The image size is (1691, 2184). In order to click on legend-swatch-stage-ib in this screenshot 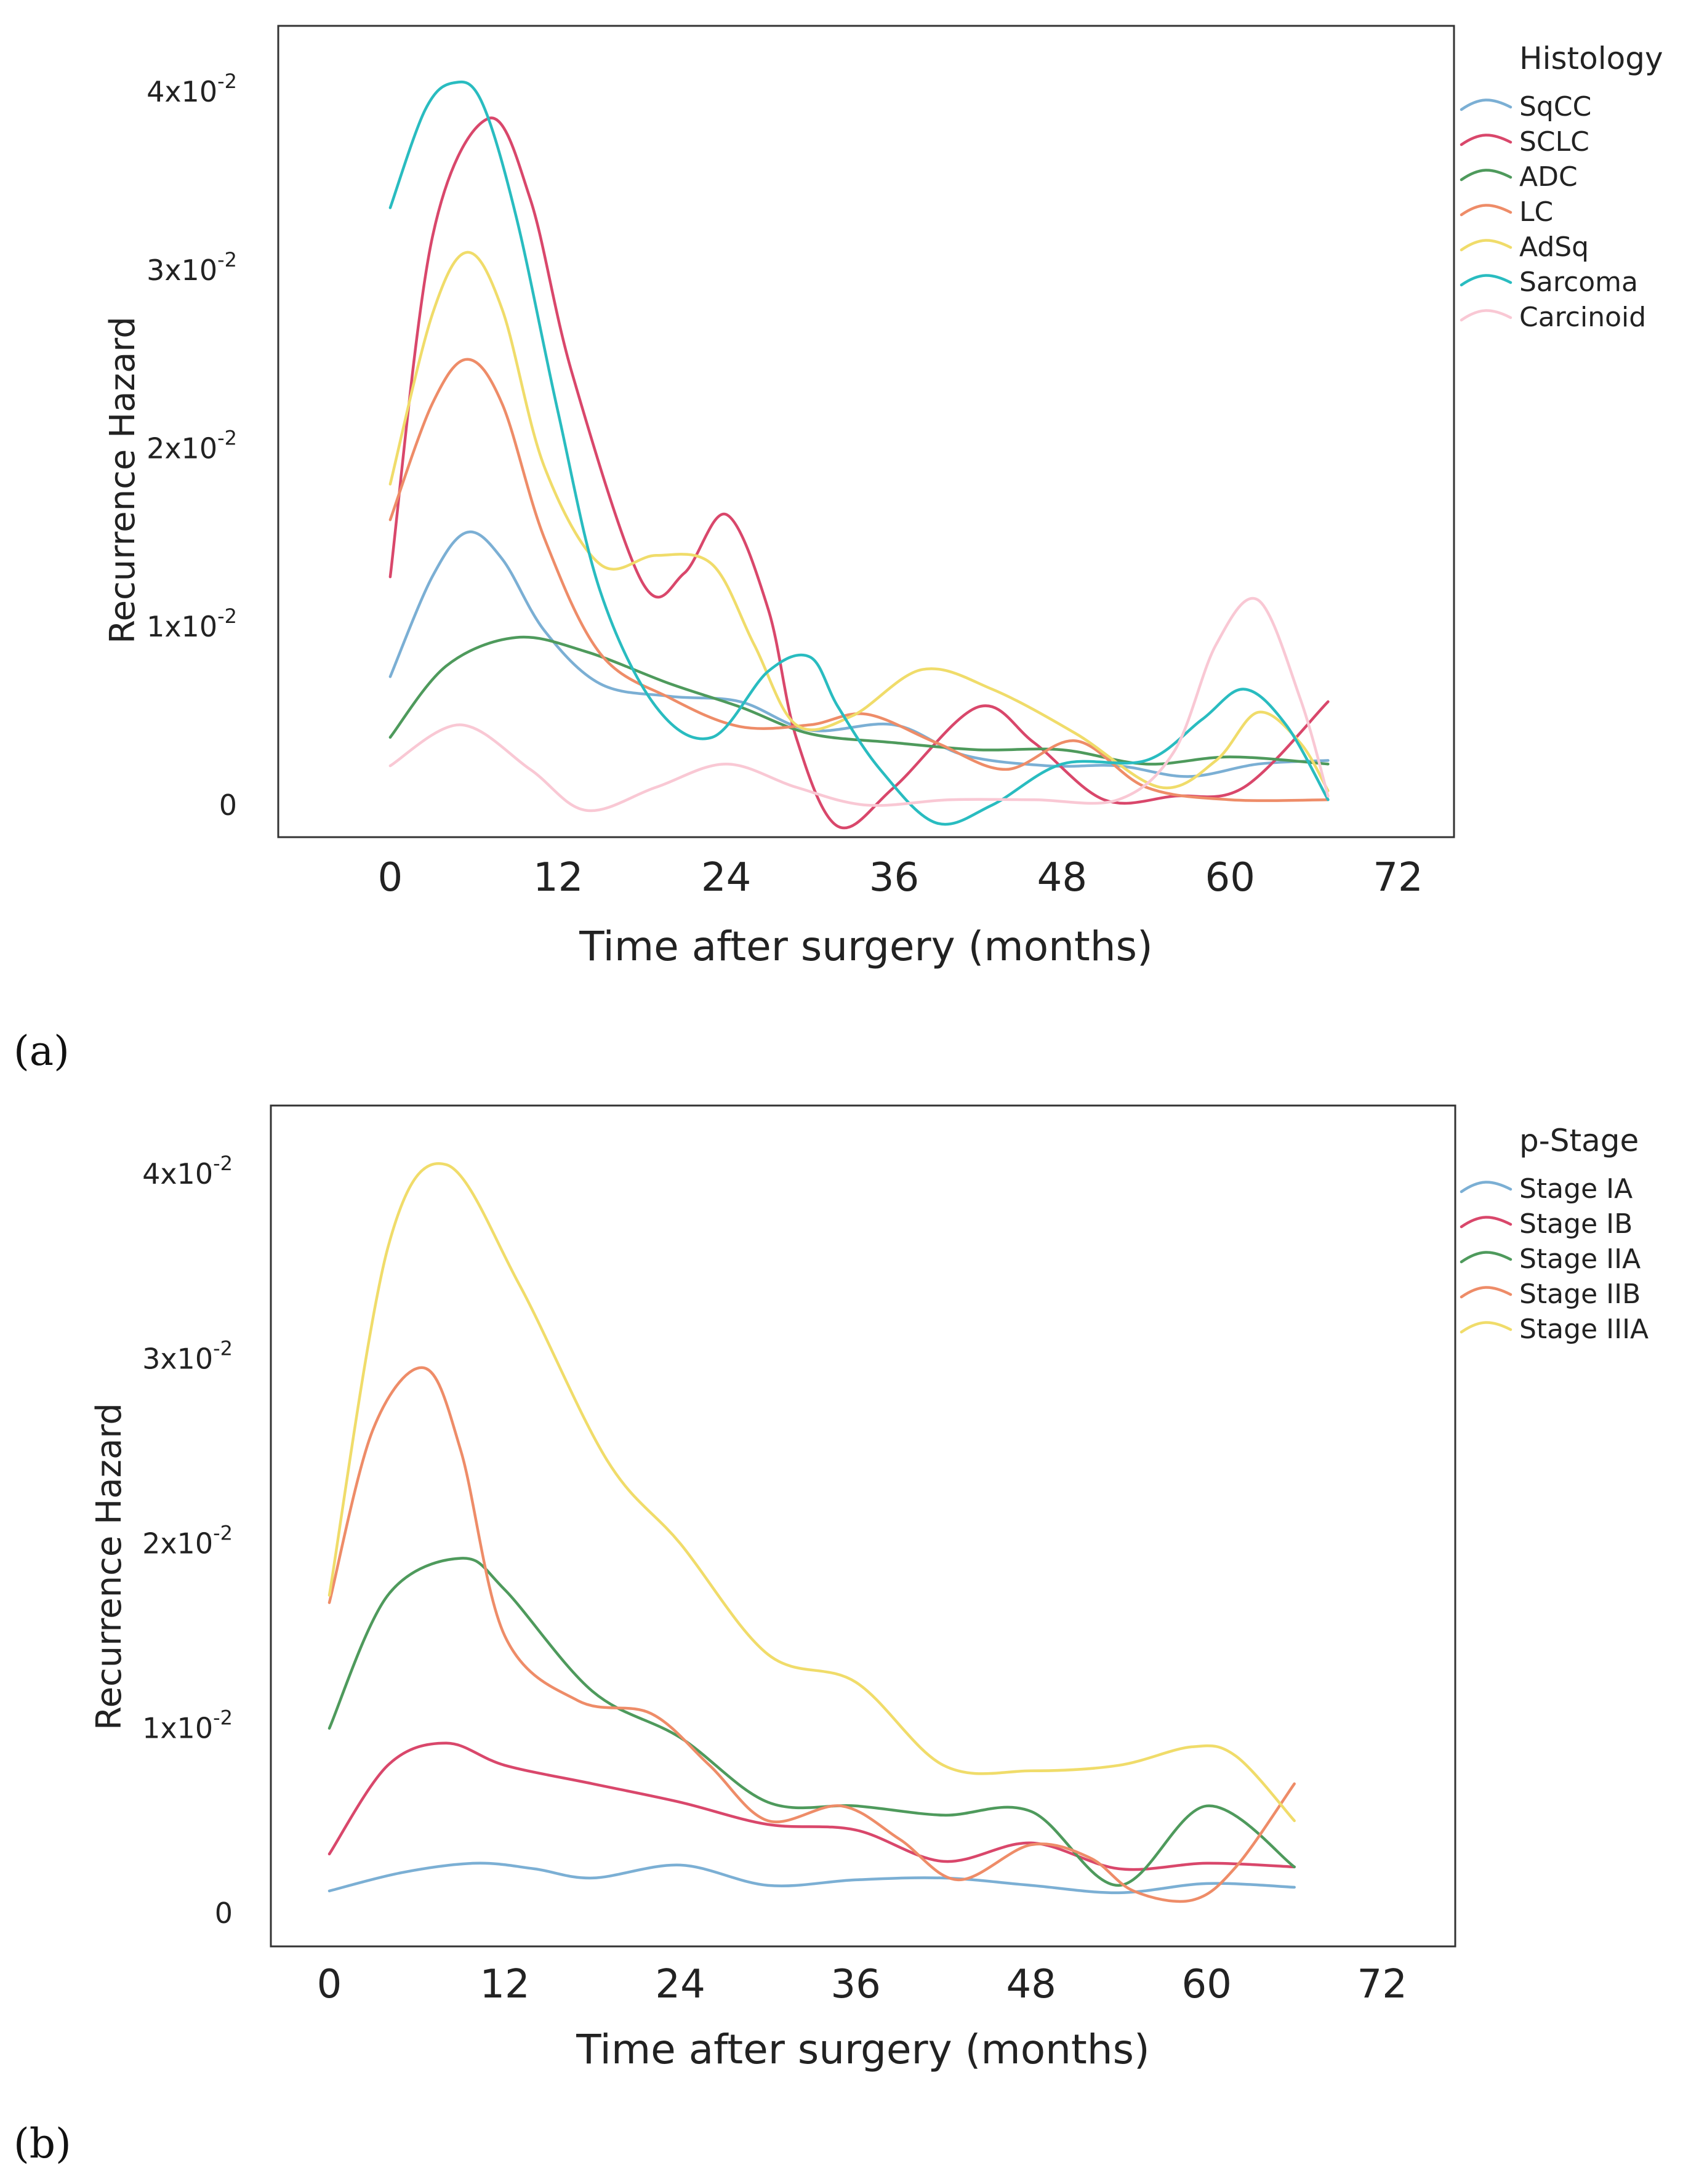, I will do `click(1486, 1222)`.